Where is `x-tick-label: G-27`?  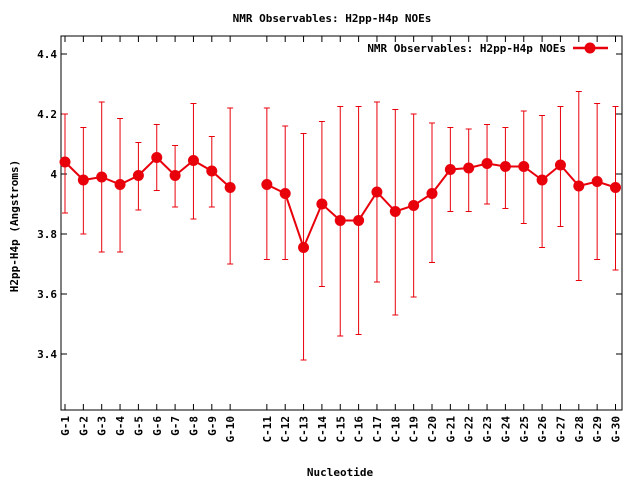 x-tick-label: G-27 is located at coordinates (560, 429).